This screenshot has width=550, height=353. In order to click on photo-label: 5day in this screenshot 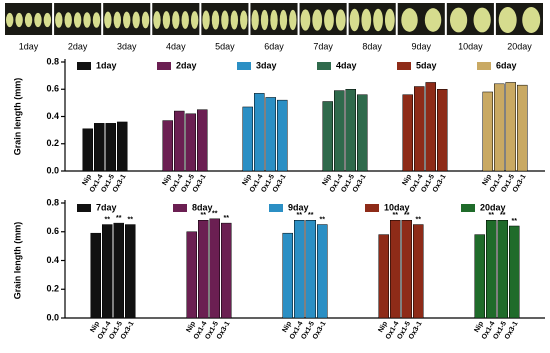, I will do `click(225, 46)`.